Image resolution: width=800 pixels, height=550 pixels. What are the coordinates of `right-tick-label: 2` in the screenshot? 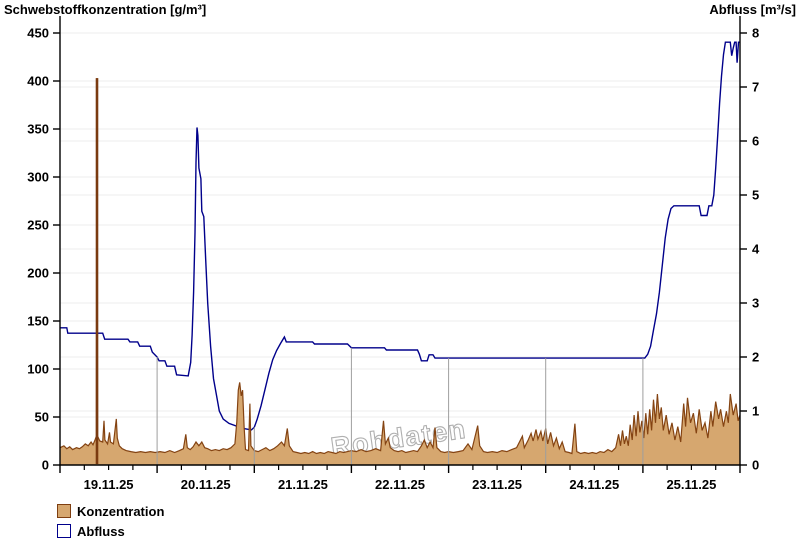 It's located at (755, 357).